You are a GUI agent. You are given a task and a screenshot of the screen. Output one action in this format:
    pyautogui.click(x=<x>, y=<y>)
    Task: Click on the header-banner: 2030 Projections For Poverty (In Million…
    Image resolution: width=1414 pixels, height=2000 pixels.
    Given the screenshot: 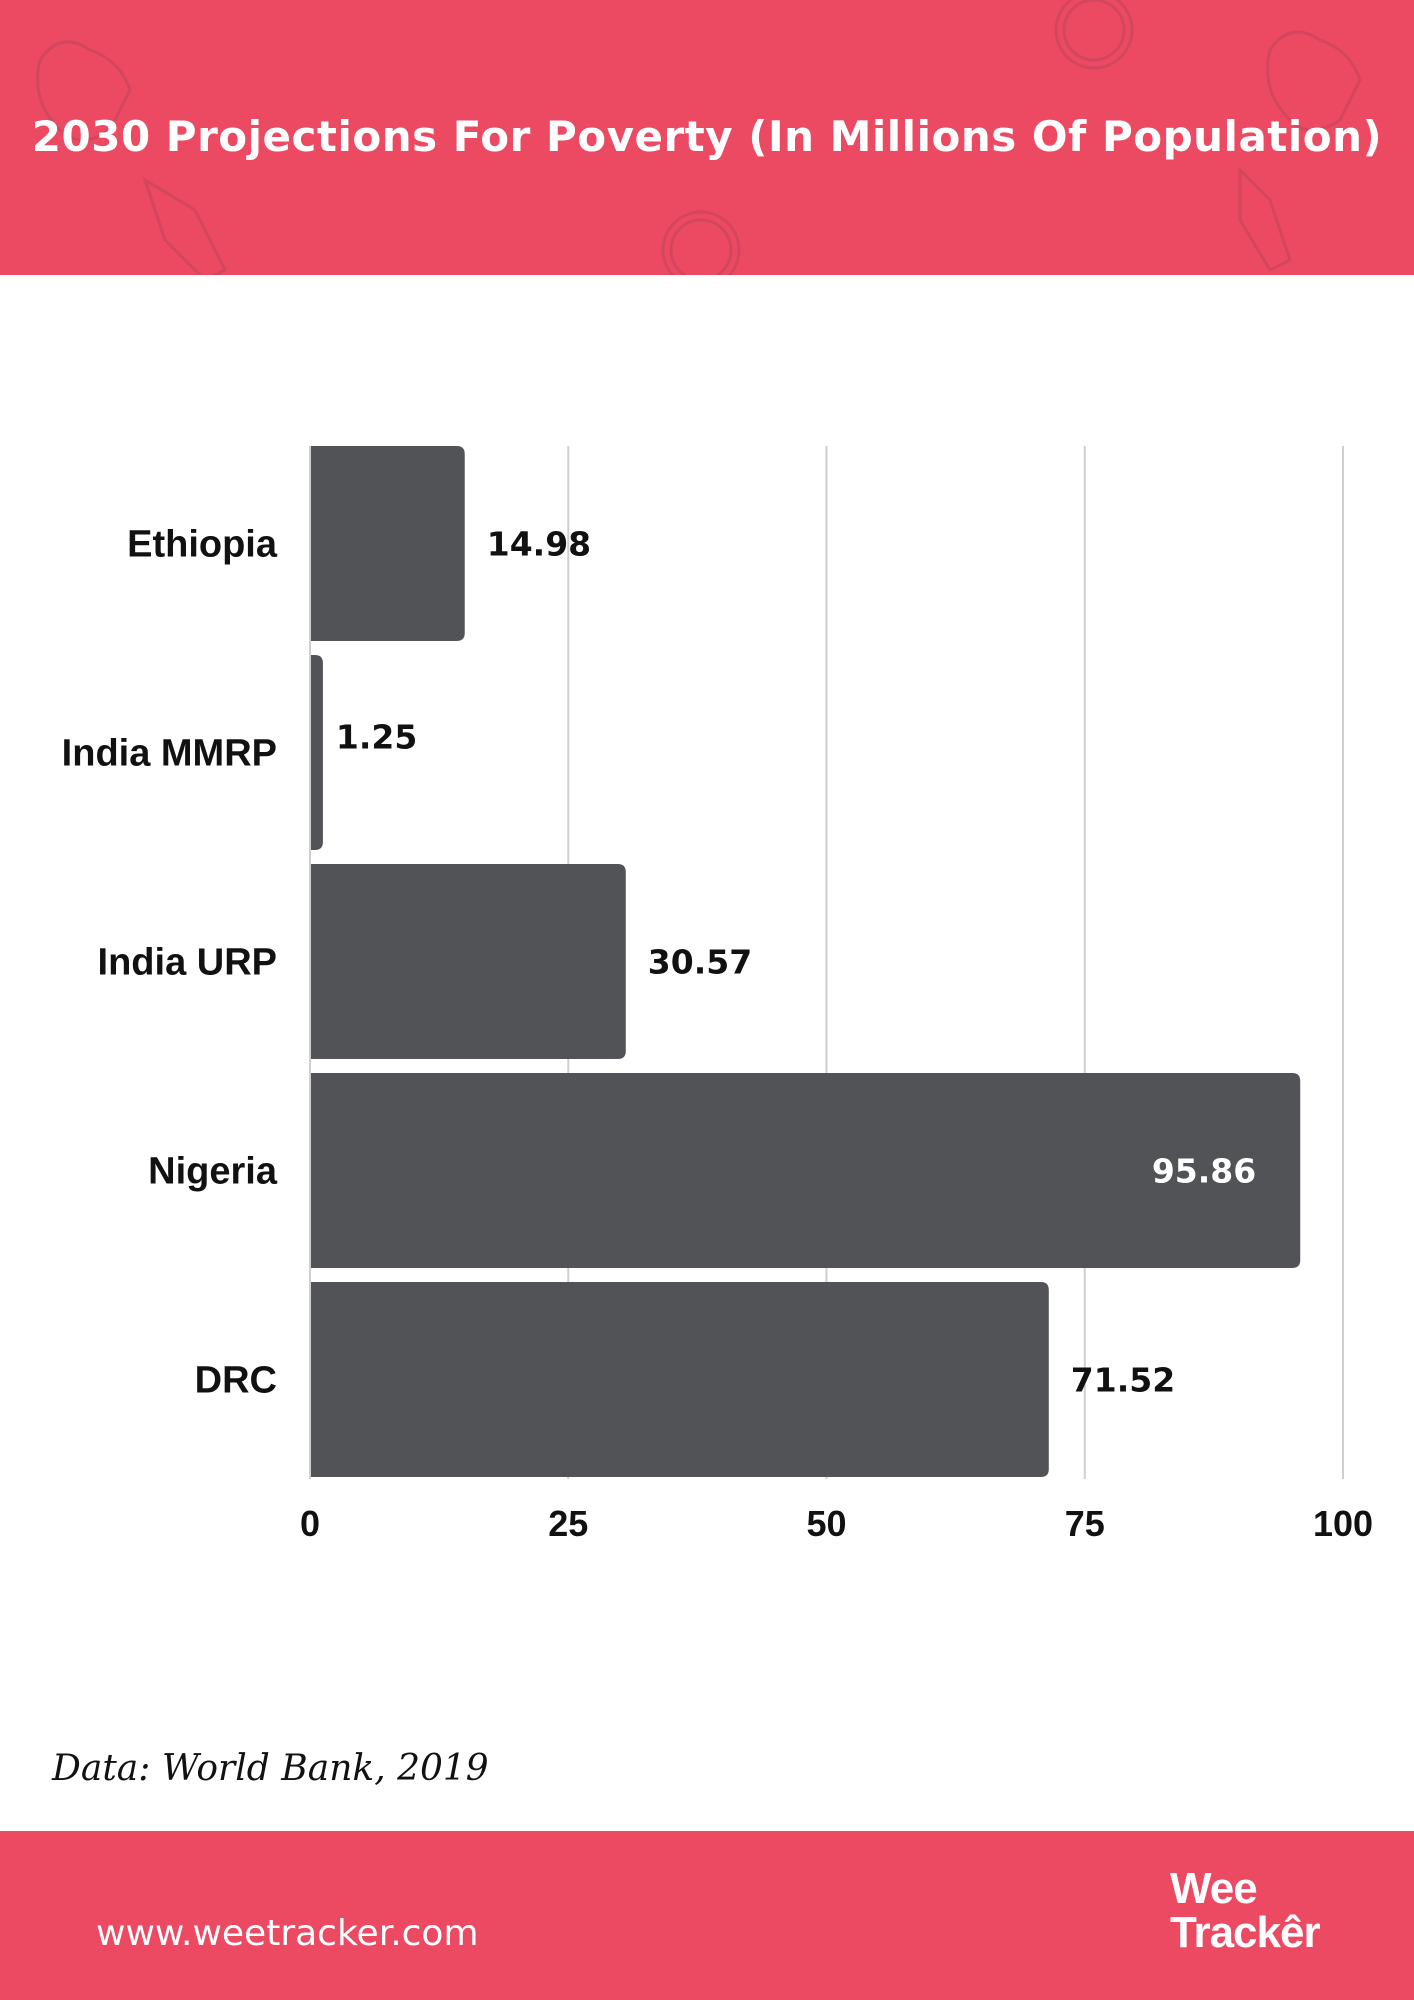 What is the action you would take?
    pyautogui.click(x=707, y=137)
    